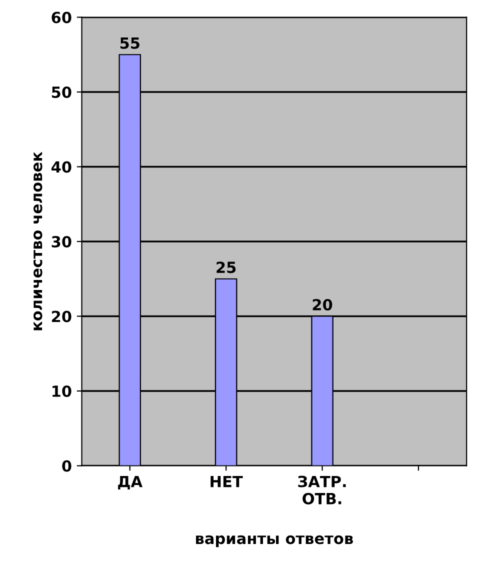 This screenshot has width=481, height=575. What do you see at coordinates (67, 466) in the screenshot?
I see `y-tick-label: 0` at bounding box center [67, 466].